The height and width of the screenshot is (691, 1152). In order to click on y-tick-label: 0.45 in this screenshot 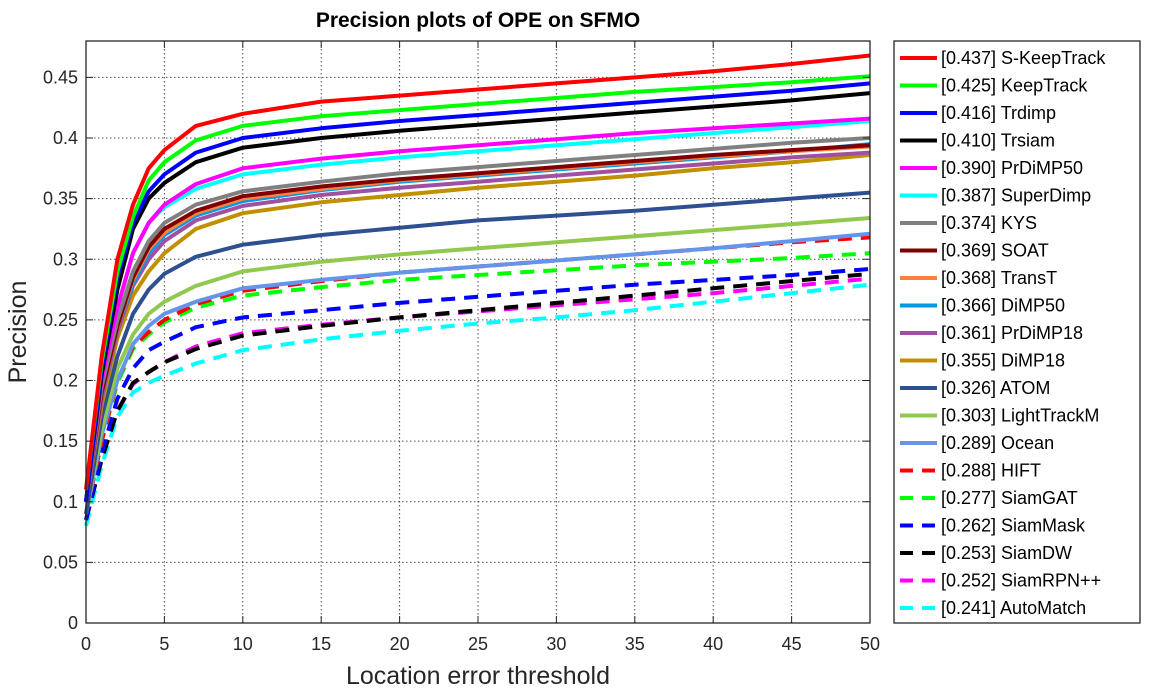, I will do `click(60, 77)`.